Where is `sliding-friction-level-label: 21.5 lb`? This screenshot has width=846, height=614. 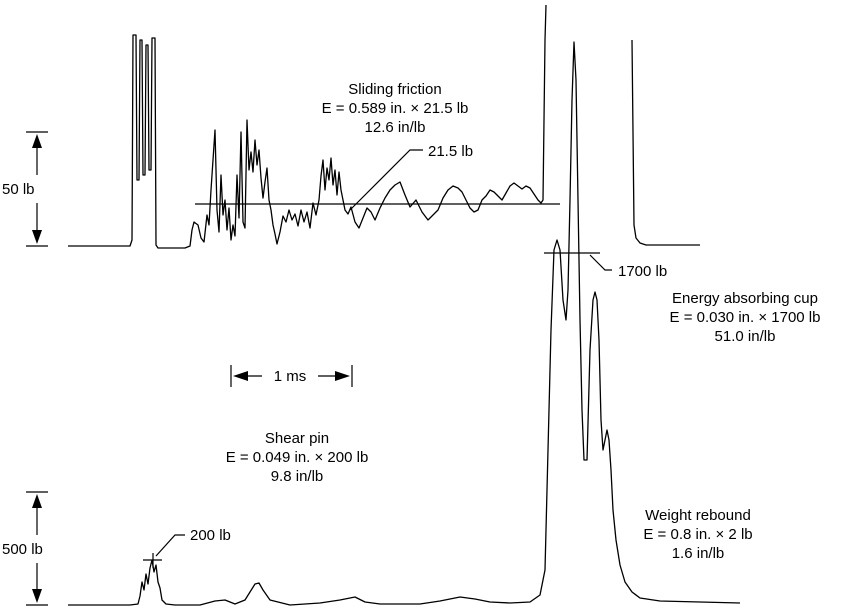
sliding-friction-level-label: 21.5 lb is located at coordinates (450, 151).